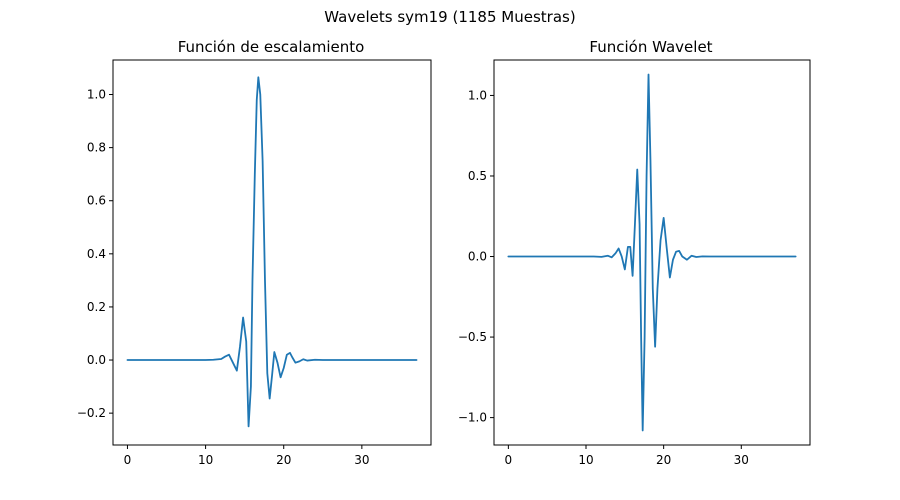  What do you see at coordinates (477, 95) in the screenshot?
I see `wavelet-function-ytick-label: 1.0` at bounding box center [477, 95].